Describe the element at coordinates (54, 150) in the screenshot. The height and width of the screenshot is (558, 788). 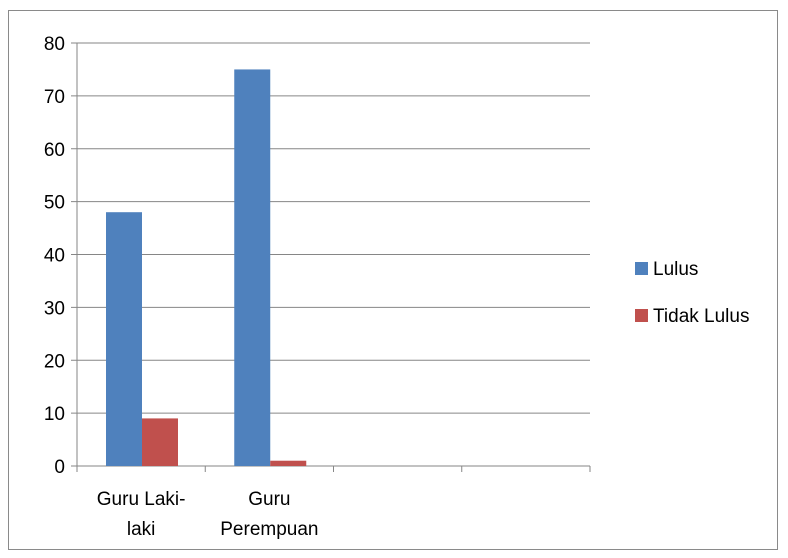
I see `y-tick-label: 60` at that location.